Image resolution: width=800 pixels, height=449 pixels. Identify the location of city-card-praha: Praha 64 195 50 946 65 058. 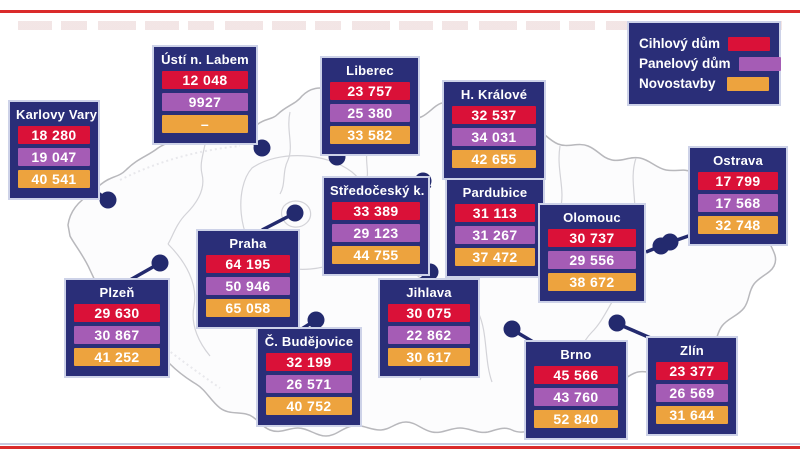
(248, 279).